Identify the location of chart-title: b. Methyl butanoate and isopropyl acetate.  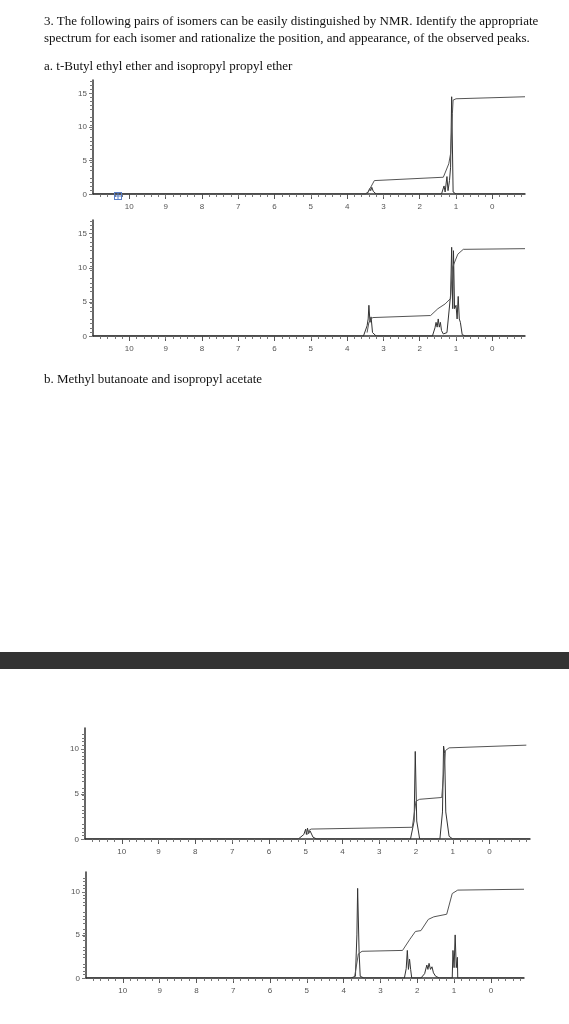
(154, 378).